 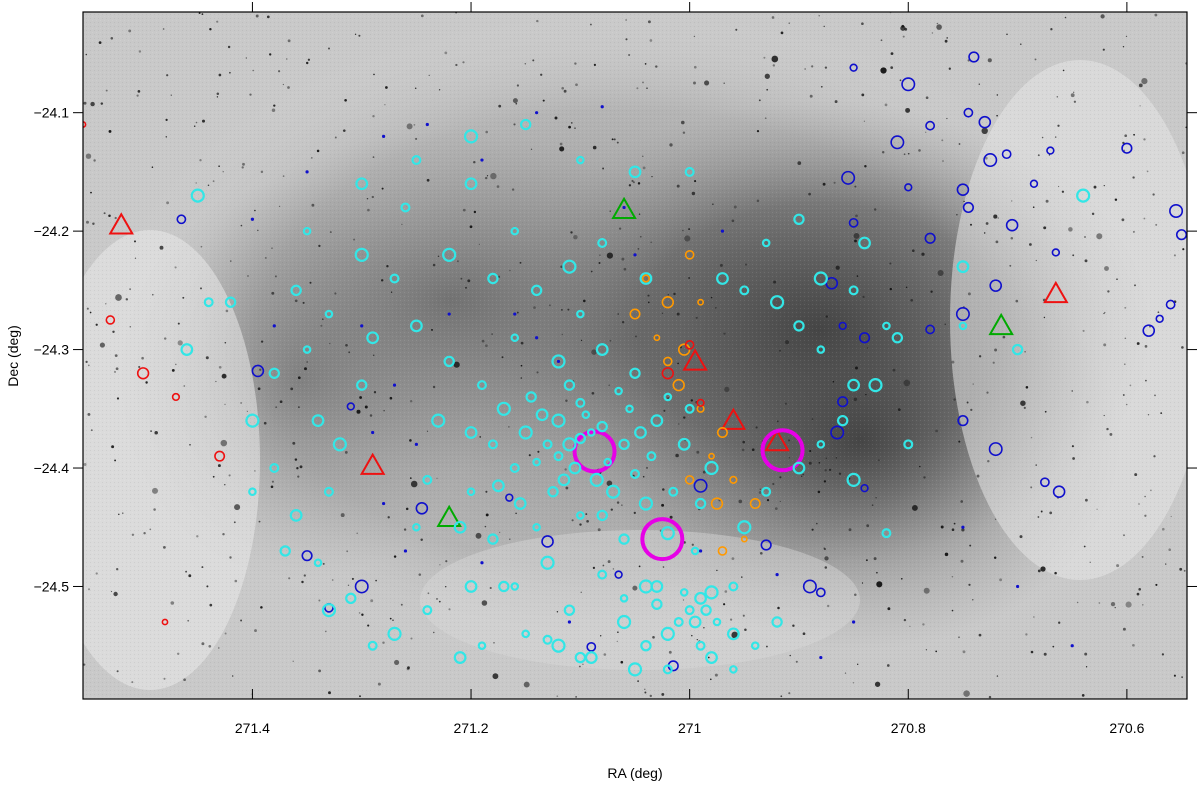 I want to click on y-tick-label: −24.2, so click(x=52, y=231).